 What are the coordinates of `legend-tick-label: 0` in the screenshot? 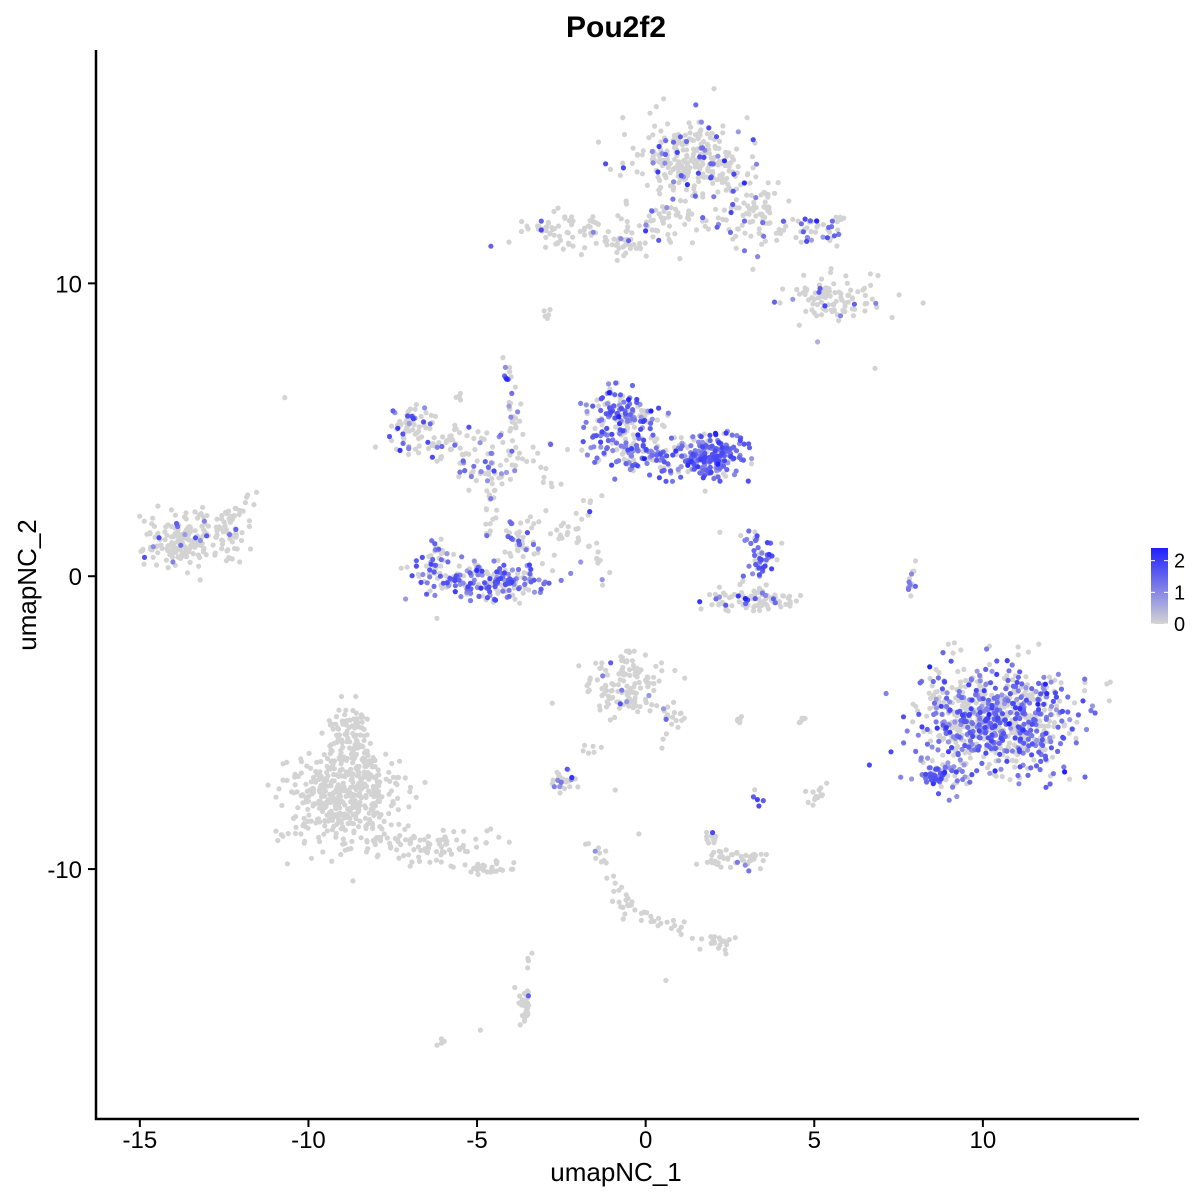 It's located at (1179, 625).